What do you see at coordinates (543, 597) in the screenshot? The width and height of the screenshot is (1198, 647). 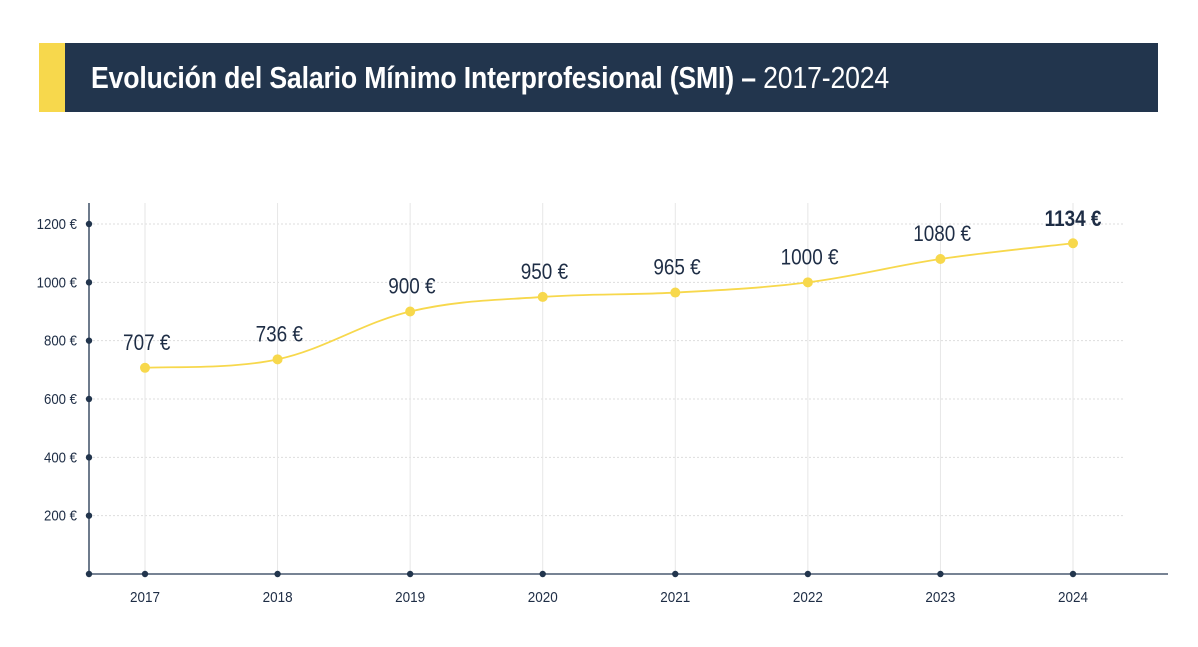 I see `x-tick-label: 2020` at bounding box center [543, 597].